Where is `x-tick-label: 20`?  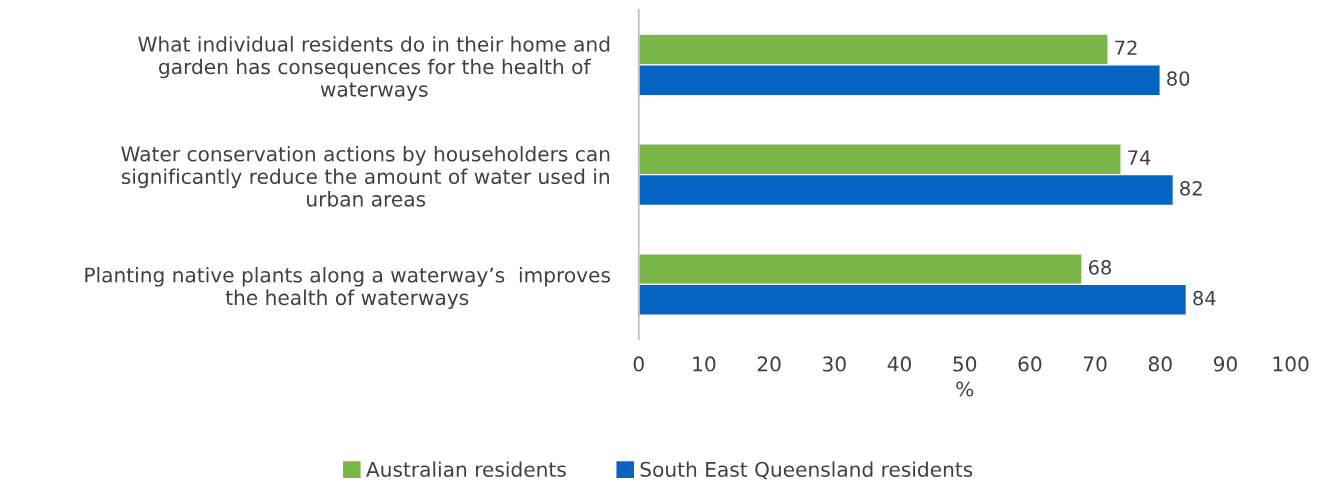 x-tick-label: 20 is located at coordinates (769, 364).